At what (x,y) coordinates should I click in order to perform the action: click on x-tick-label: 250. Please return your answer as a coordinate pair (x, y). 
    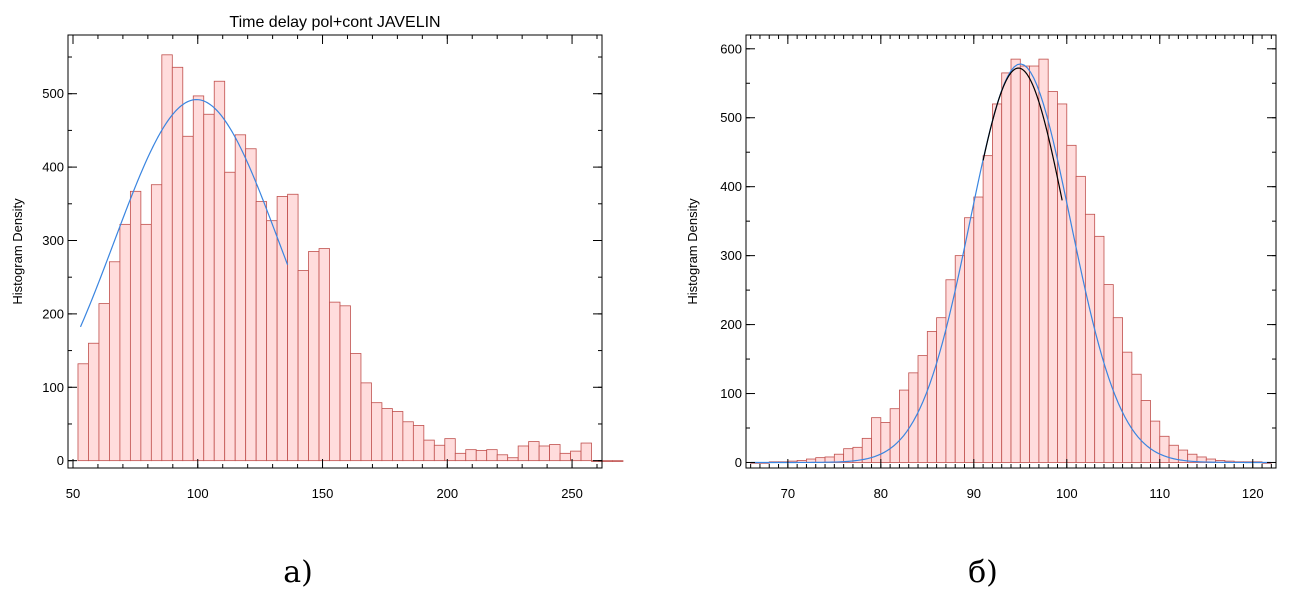
    Looking at the image, I should click on (572, 493).